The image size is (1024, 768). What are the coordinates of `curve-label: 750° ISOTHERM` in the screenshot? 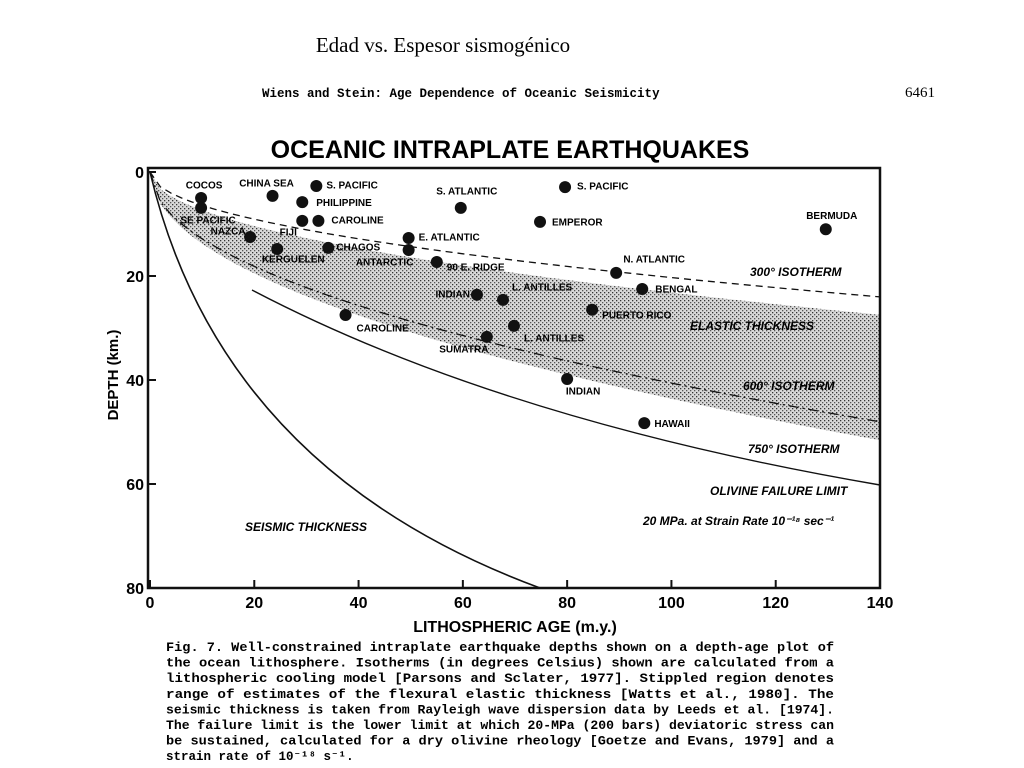 It's located at (794, 449).